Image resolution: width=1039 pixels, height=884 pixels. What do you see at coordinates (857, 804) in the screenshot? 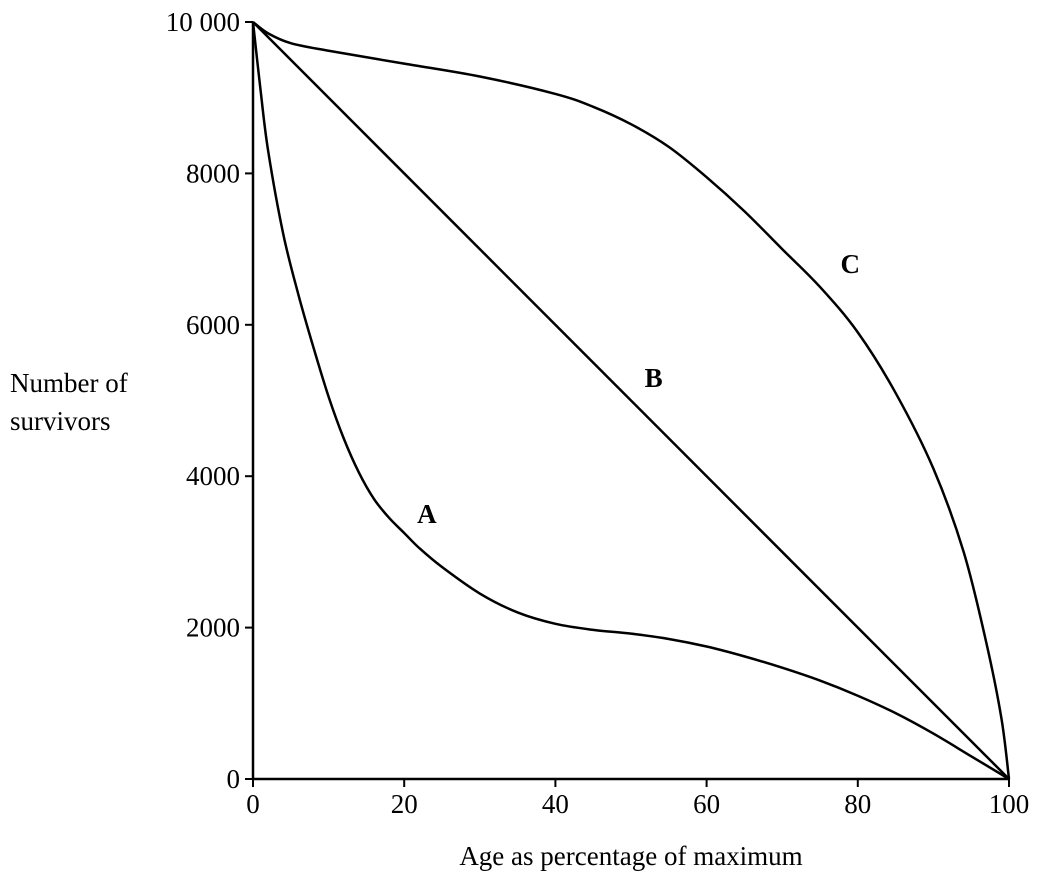
I see `x-tick-label: 80` at bounding box center [857, 804].